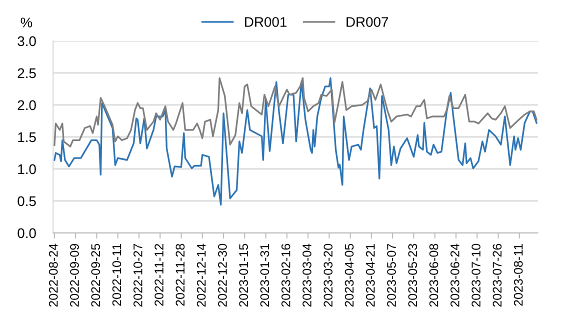 This screenshot has height=320, width=565. I want to click on y-tick-label: 0.0, so click(27, 233).